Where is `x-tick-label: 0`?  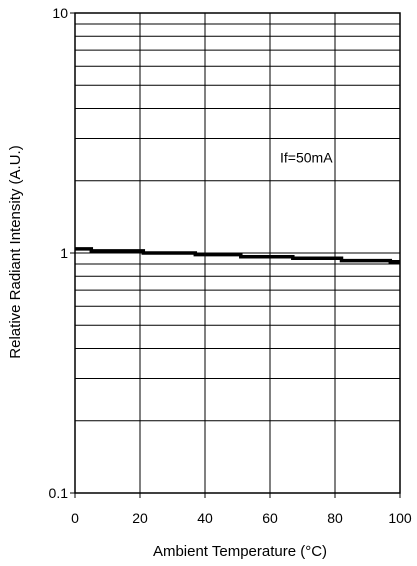 x-tick-label: 0 is located at coordinates (75, 518).